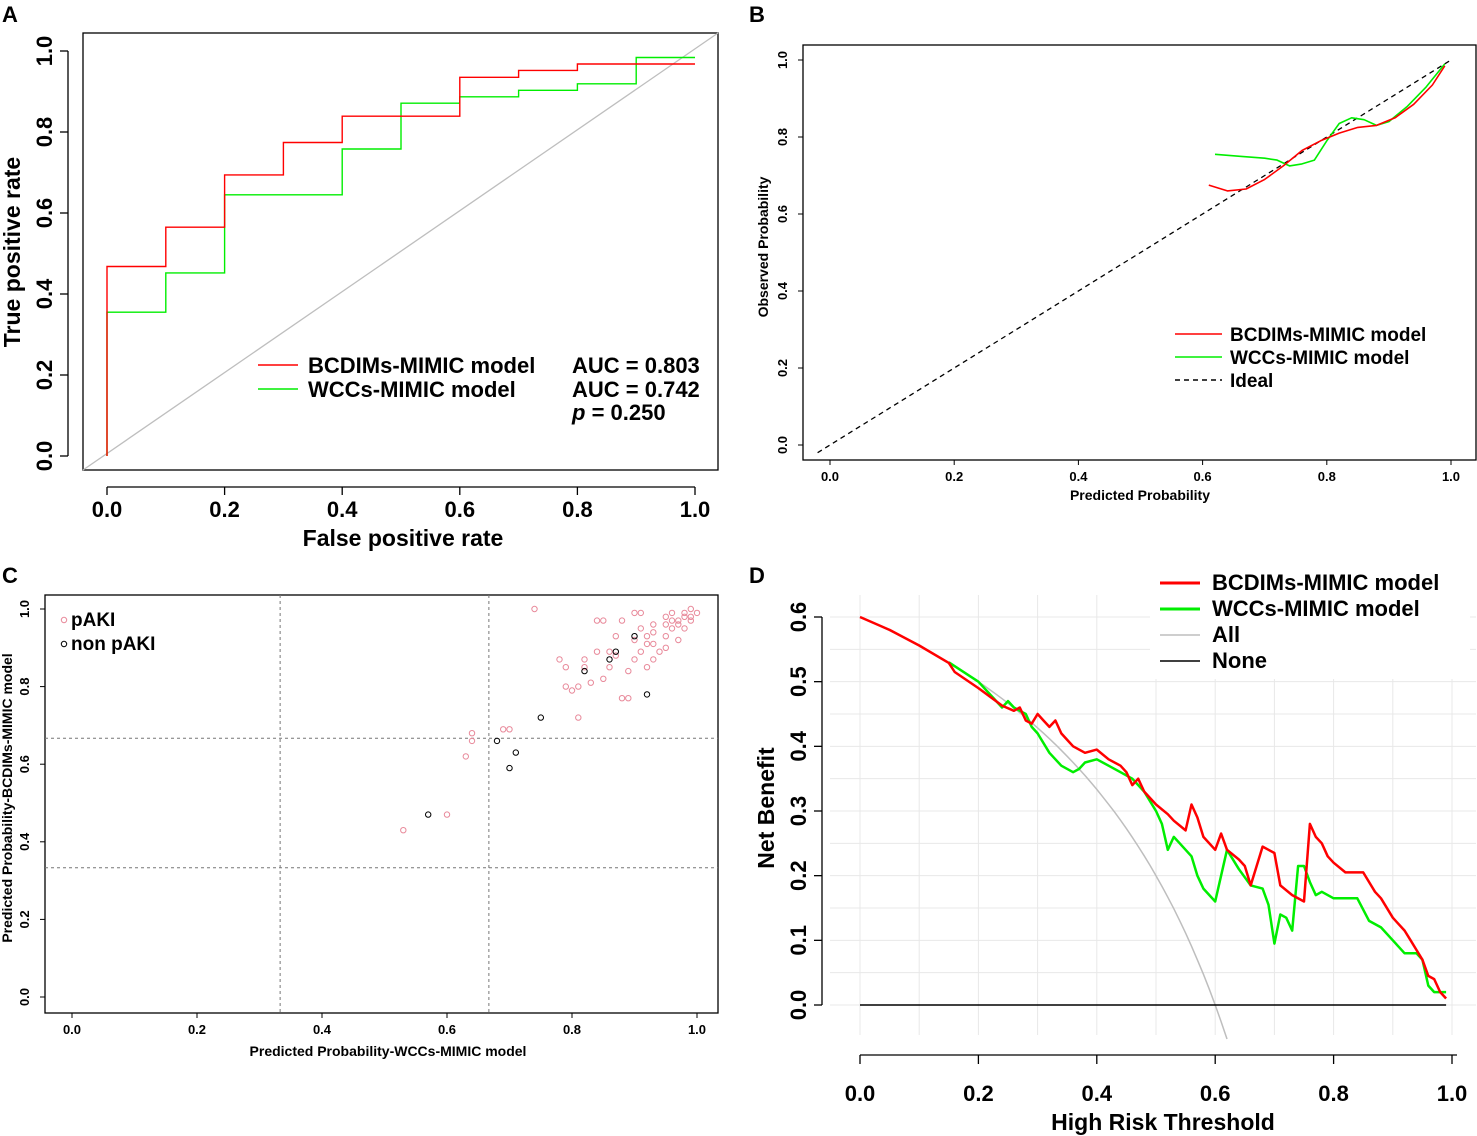 The height and width of the screenshot is (1136, 1477). Describe the element at coordinates (763, 246) in the screenshot. I see `panel-b-y-label: Observed Probability` at that location.